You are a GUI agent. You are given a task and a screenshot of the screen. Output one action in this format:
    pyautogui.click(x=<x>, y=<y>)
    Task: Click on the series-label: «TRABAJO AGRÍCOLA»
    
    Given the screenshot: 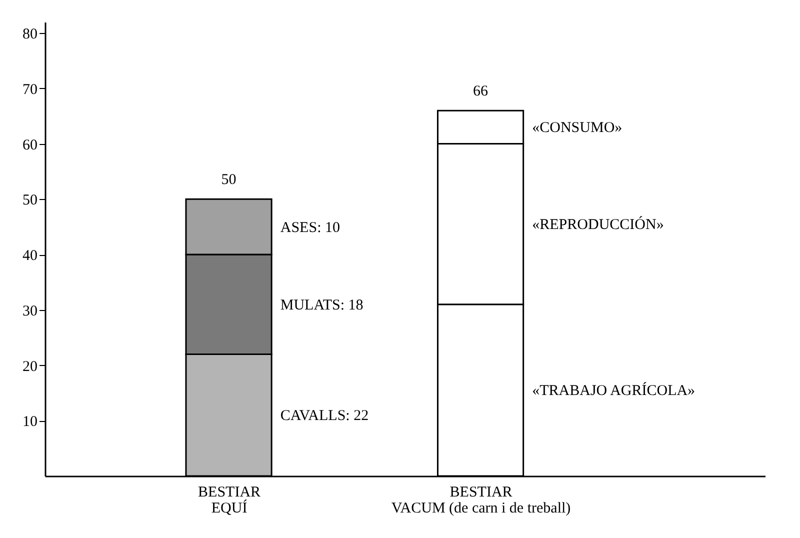 What is the action you would take?
    pyautogui.click(x=614, y=391)
    